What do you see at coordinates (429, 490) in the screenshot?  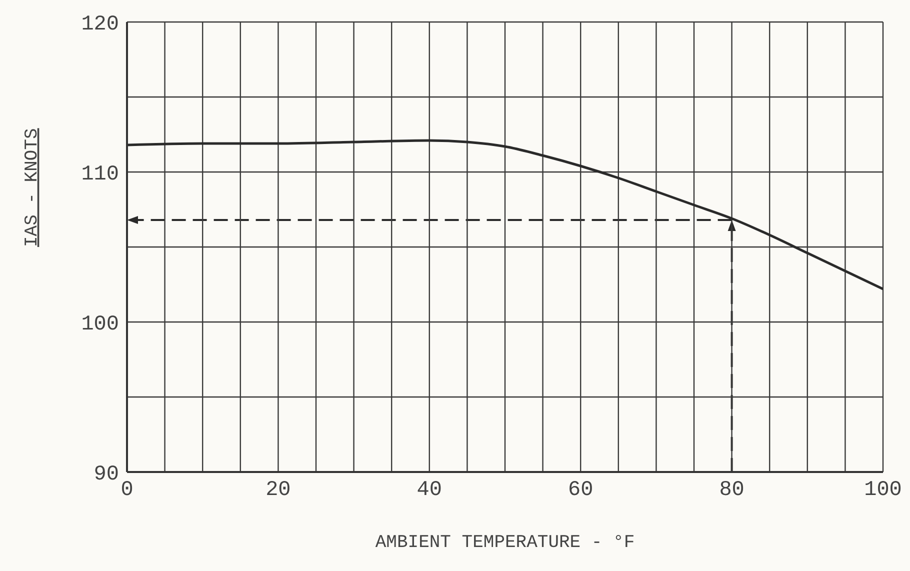 I see `x-tick-label: 40` at bounding box center [429, 490].